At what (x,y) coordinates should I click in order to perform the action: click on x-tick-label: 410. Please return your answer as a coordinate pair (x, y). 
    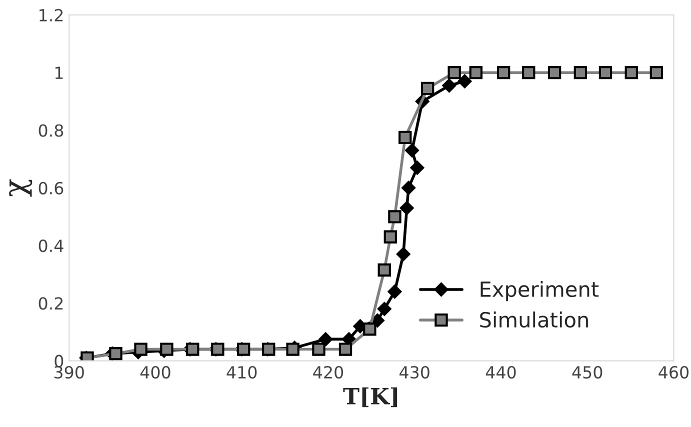
    Looking at the image, I should click on (241, 372).